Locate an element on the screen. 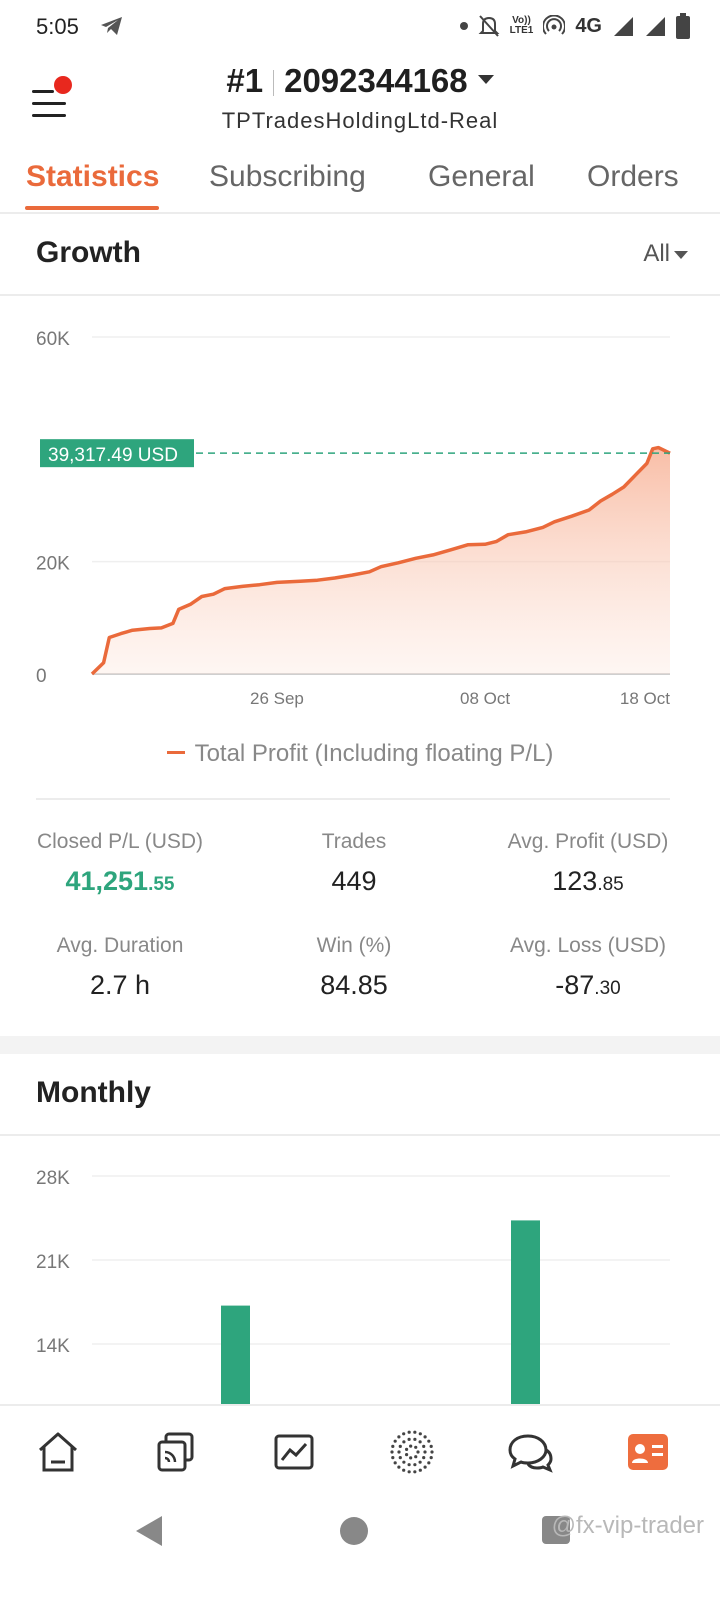 The width and height of the screenshot is (720, 1600). avg-duration-value: 2.7 h is located at coordinates (120, 985).